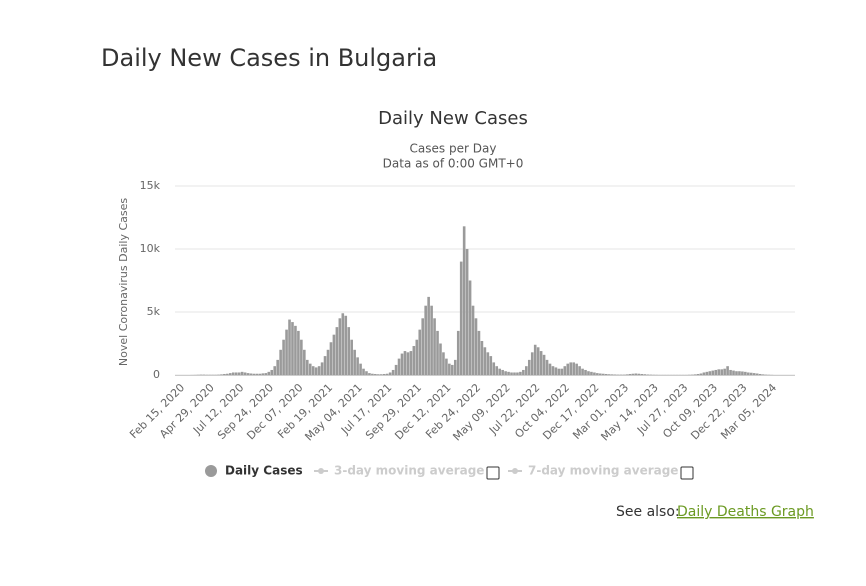 The width and height of the screenshot is (866, 586). What do you see at coordinates (453, 118) in the screenshot?
I see `chart-title: Daily New Cases` at bounding box center [453, 118].